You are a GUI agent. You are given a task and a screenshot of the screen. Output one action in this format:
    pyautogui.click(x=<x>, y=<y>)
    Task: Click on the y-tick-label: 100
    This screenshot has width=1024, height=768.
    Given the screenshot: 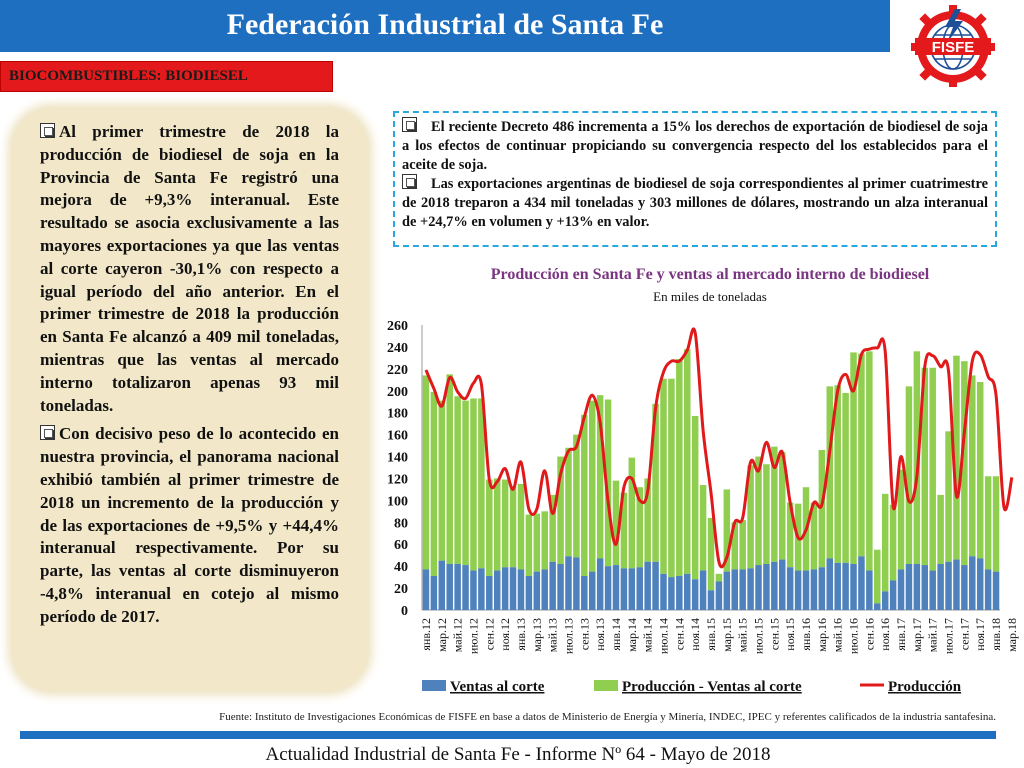 What is the action you would take?
    pyautogui.click(x=397, y=501)
    